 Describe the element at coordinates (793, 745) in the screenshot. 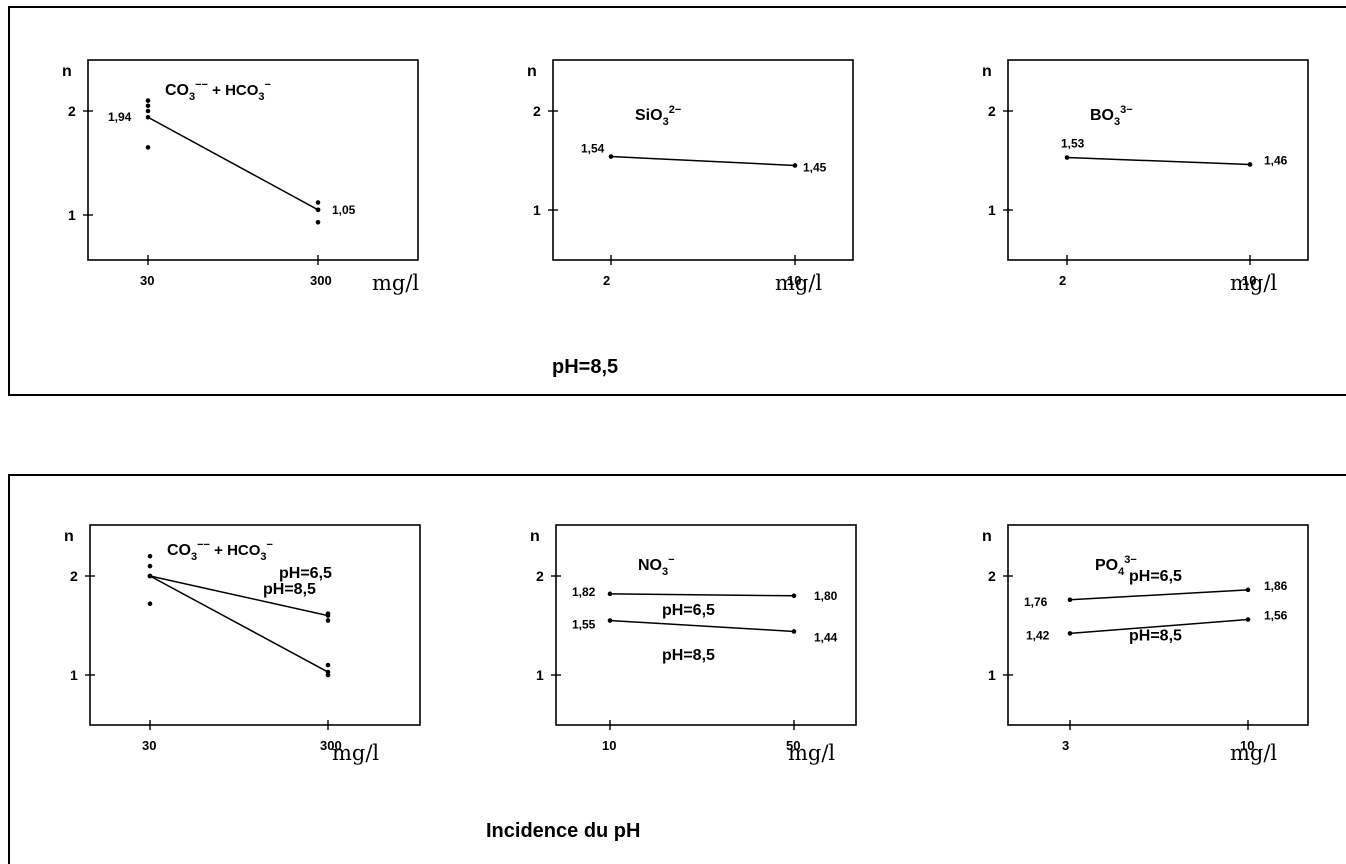

I see `x-tick-label: 50` at that location.